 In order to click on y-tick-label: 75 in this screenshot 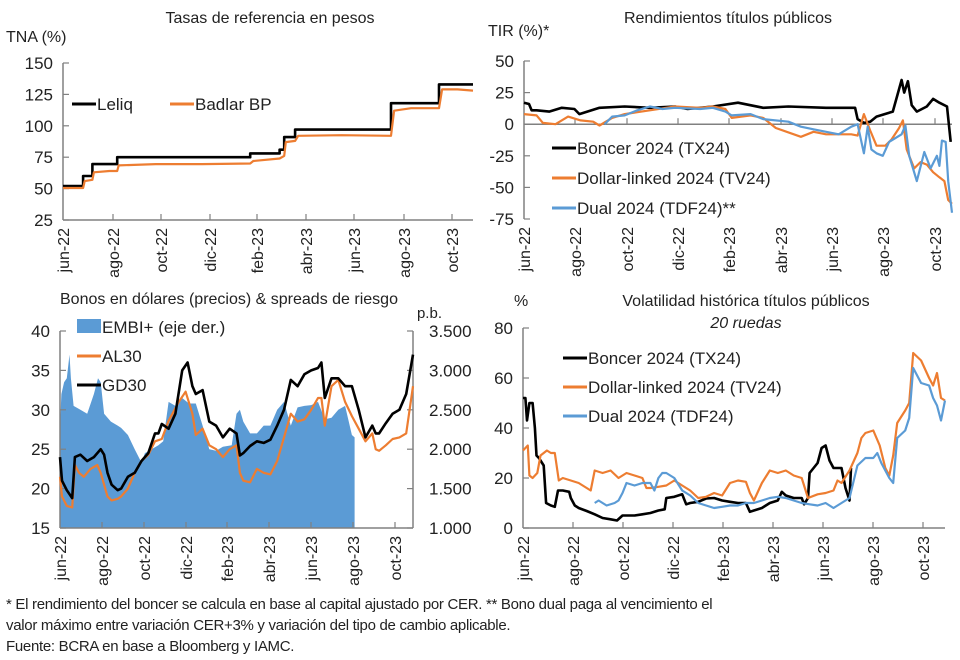, I will do `click(43, 157)`.